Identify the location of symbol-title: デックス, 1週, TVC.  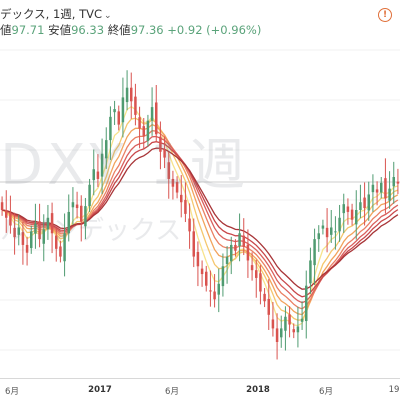
(51, 14).